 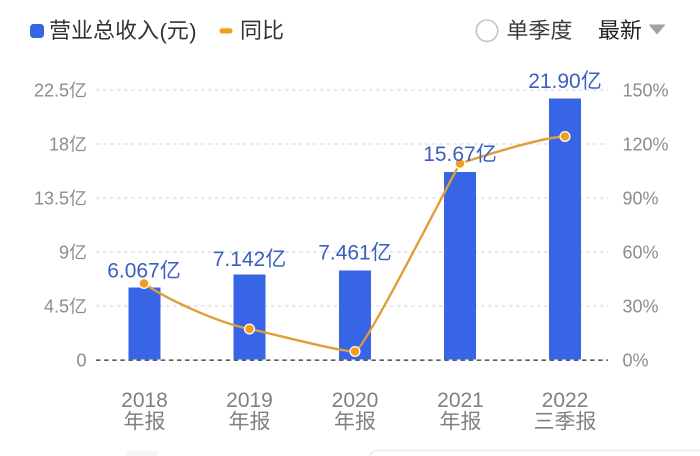 What do you see at coordinates (646, 145) in the screenshot?
I see `svg-text: 120%` at bounding box center [646, 145].